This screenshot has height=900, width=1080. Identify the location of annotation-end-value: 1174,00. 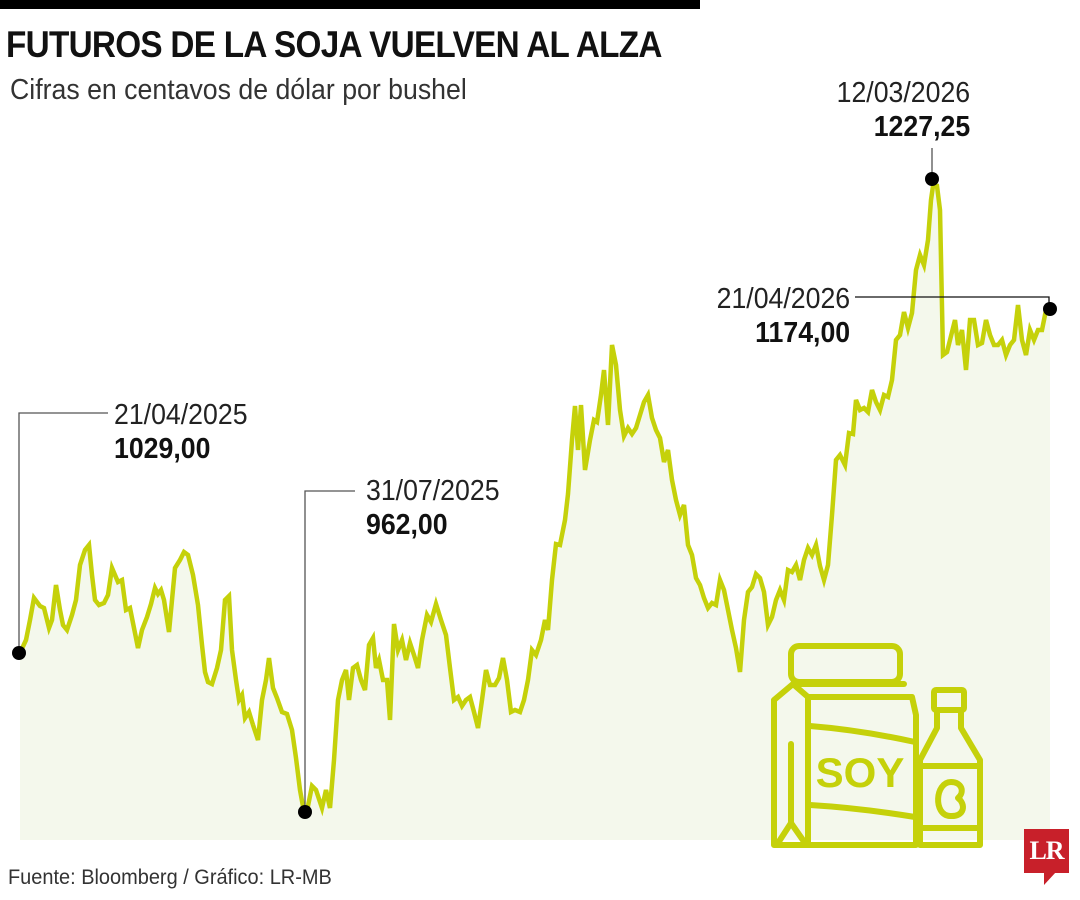
(802, 333).